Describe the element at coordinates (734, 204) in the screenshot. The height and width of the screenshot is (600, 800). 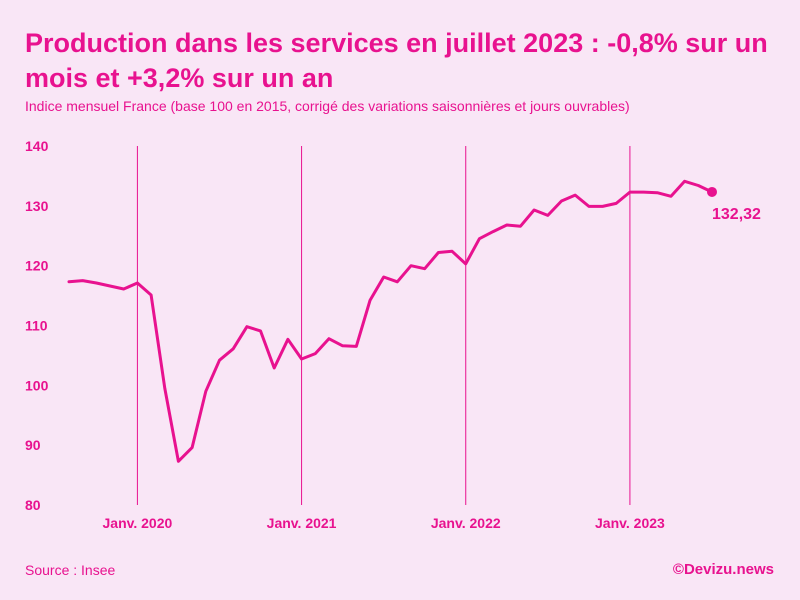
I see `annotation-layer: 132,32` at that location.